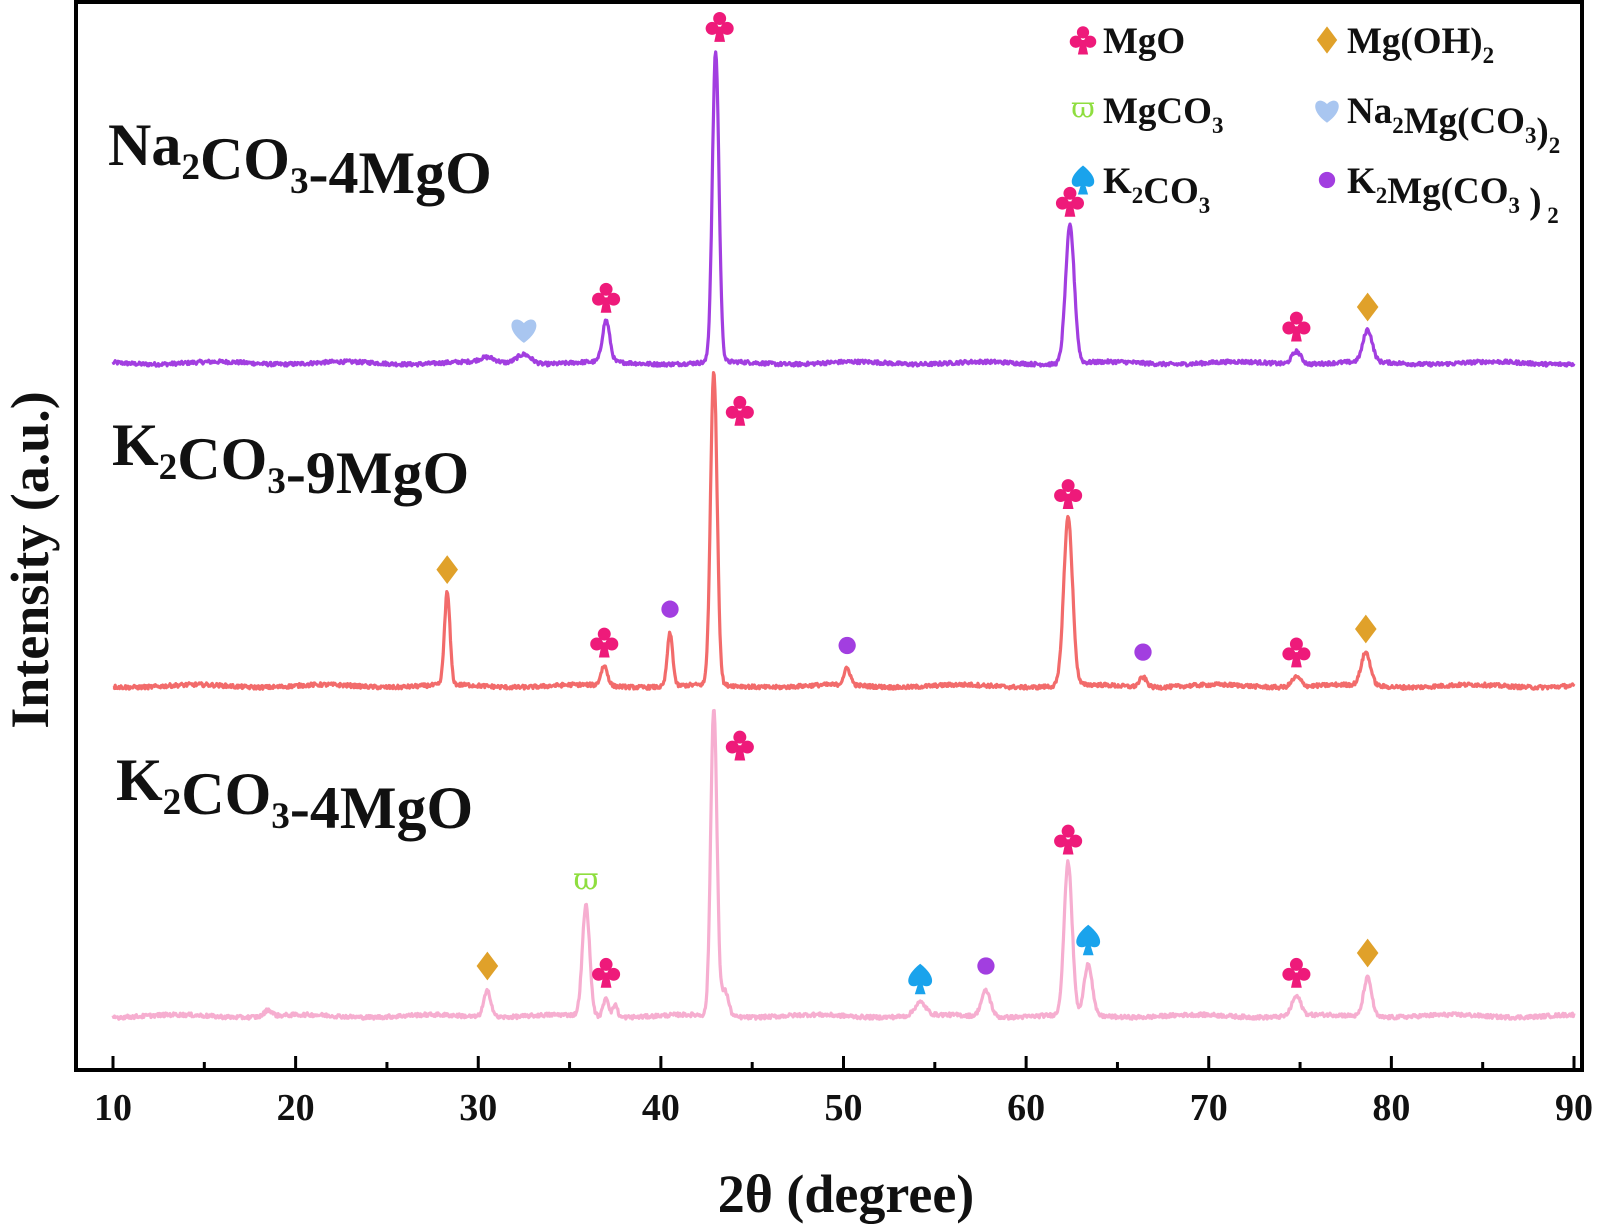 The image size is (1614, 1230). What do you see at coordinates (1453, 194) in the screenshot?
I see `legend-label: K2Mg(CO3 ) 2` at bounding box center [1453, 194].